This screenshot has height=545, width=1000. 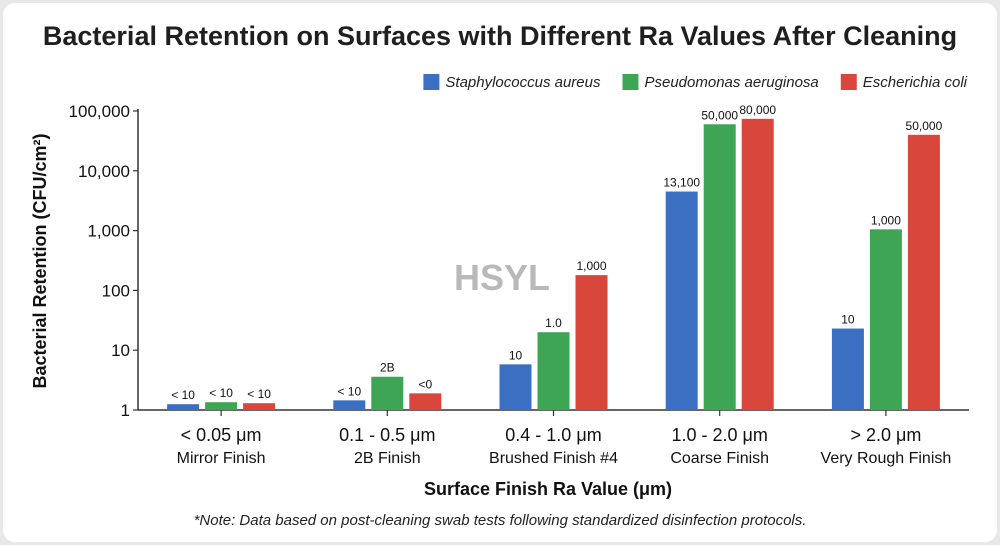 What do you see at coordinates (719, 458) in the screenshot?
I see `x-tick-sublabel: Coarse Finish` at bounding box center [719, 458].